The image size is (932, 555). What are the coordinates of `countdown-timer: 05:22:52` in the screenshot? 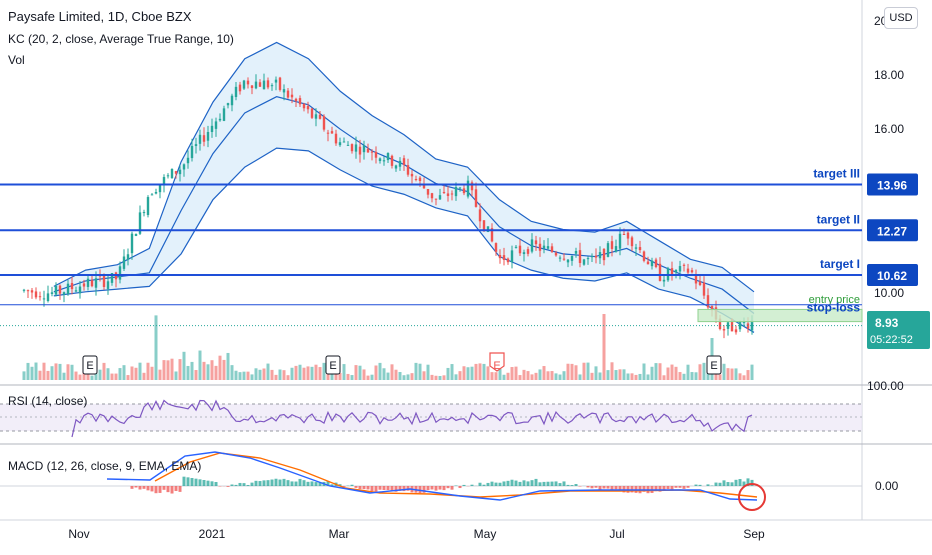 It's located at (891, 340).